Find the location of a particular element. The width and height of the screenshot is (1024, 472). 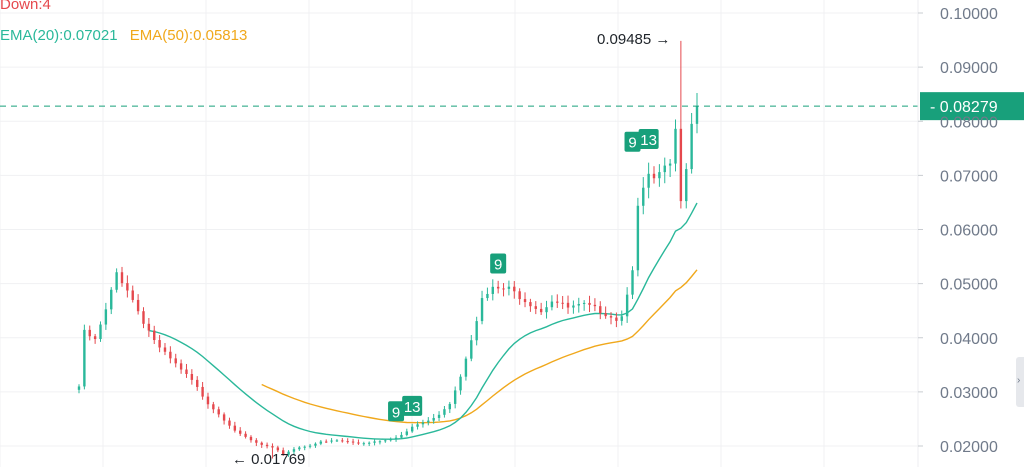

down-count-legend: Down:4 is located at coordinates (25, 6).